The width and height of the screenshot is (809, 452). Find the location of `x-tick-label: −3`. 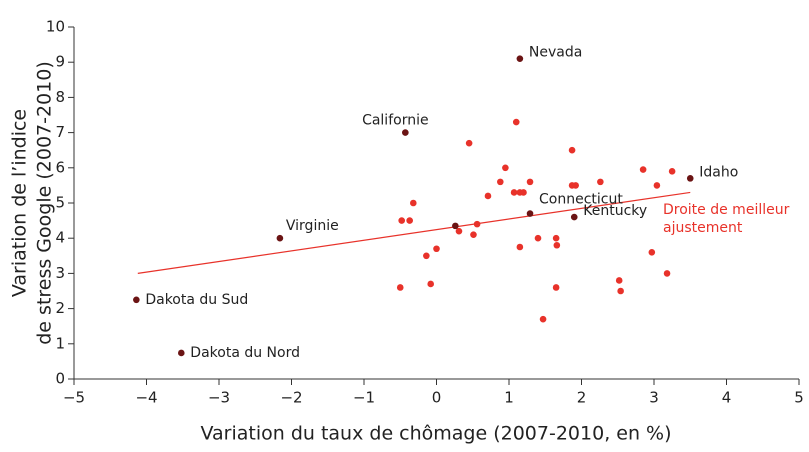

x-tick-label: −3 is located at coordinates (219, 398).